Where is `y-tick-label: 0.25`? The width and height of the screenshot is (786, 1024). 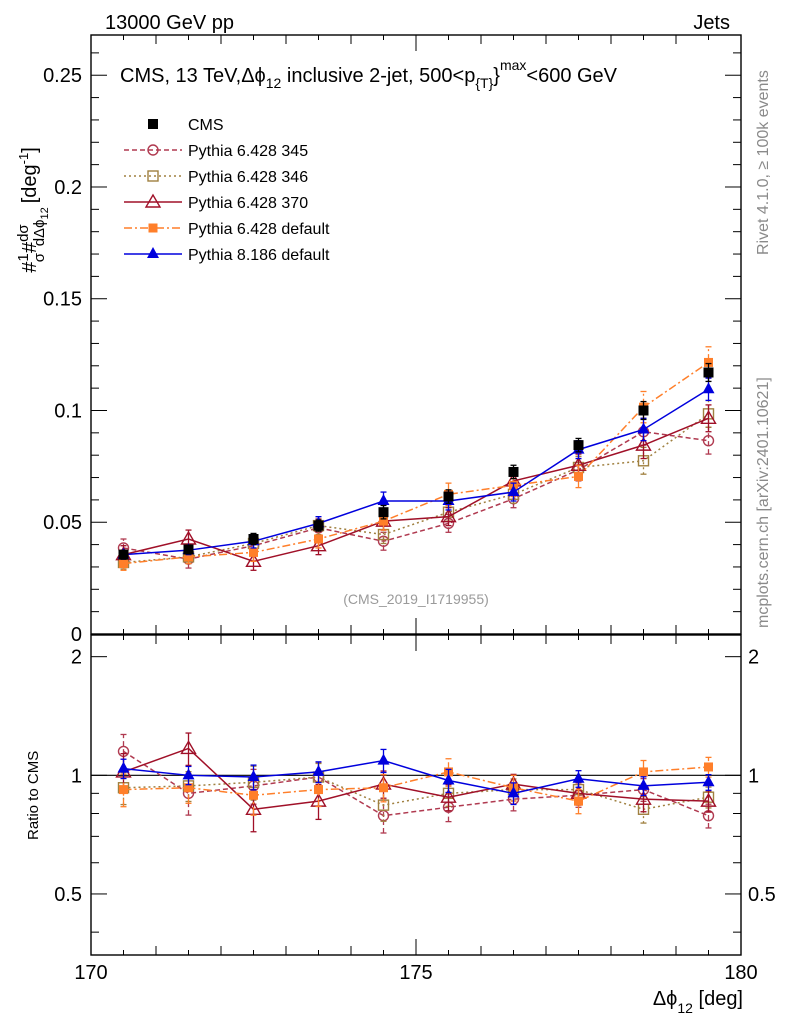 y-tick-label: 0.25 is located at coordinates (62, 76).